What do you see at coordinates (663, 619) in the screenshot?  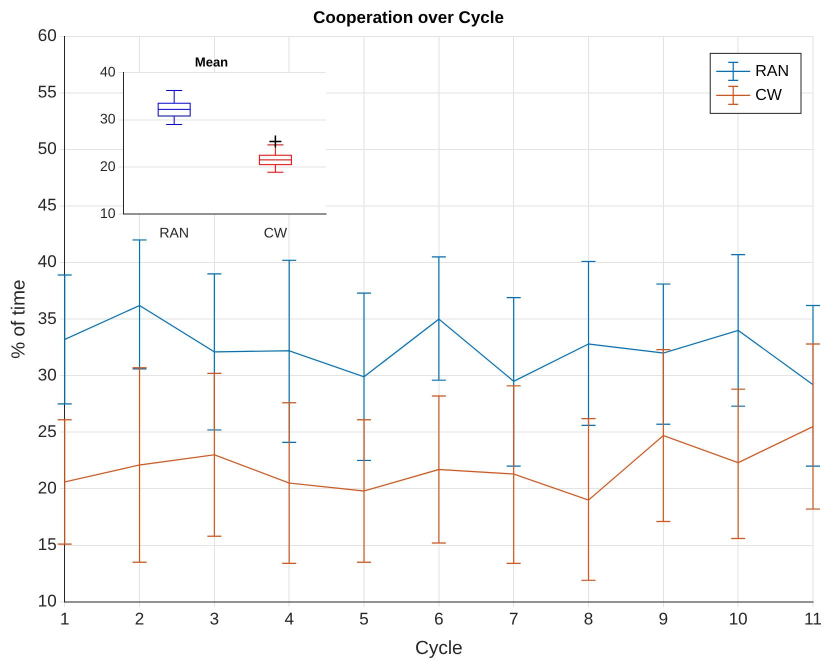 I see `x-tick-label: 9` at bounding box center [663, 619].